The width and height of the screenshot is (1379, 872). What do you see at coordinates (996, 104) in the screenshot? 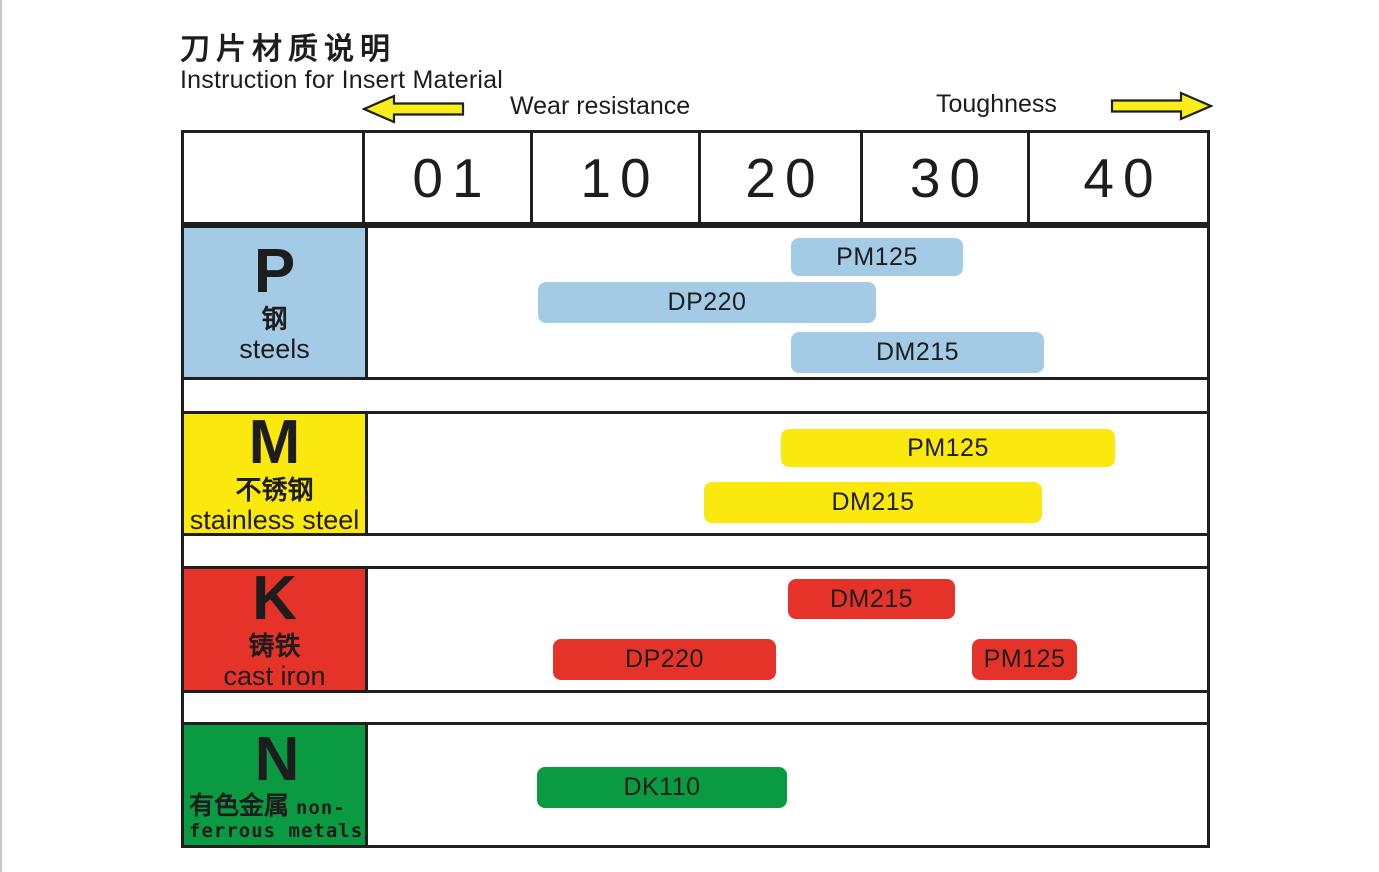
I see `toughness-label: Toughness` at bounding box center [996, 104].